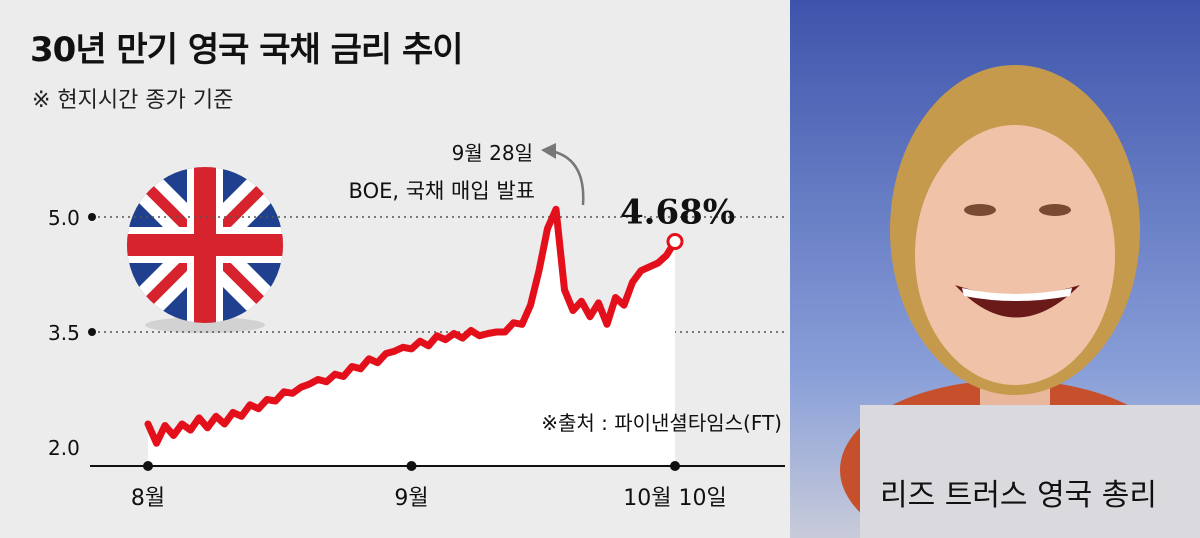 The image size is (1200, 538). I want to click on uk-flag-icon, so click(205, 250).